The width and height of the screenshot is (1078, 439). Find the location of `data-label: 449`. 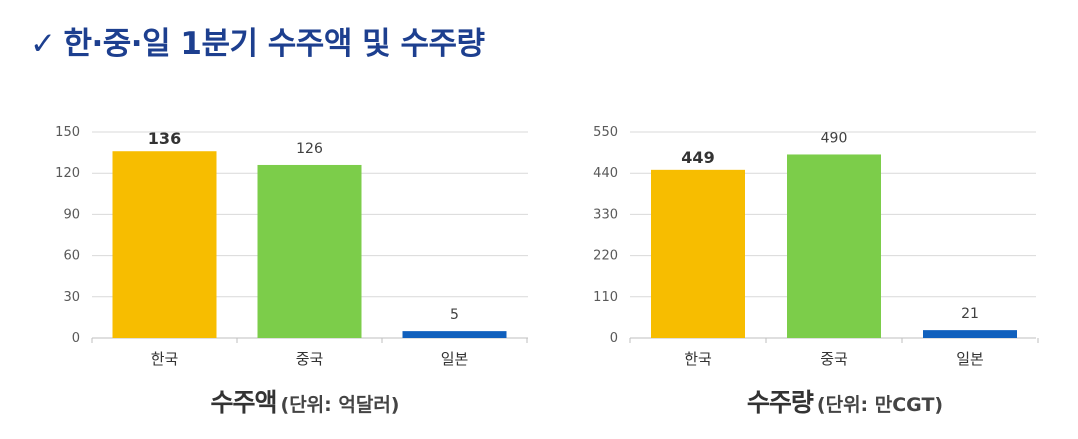

data-label: 449 is located at coordinates (697, 157).